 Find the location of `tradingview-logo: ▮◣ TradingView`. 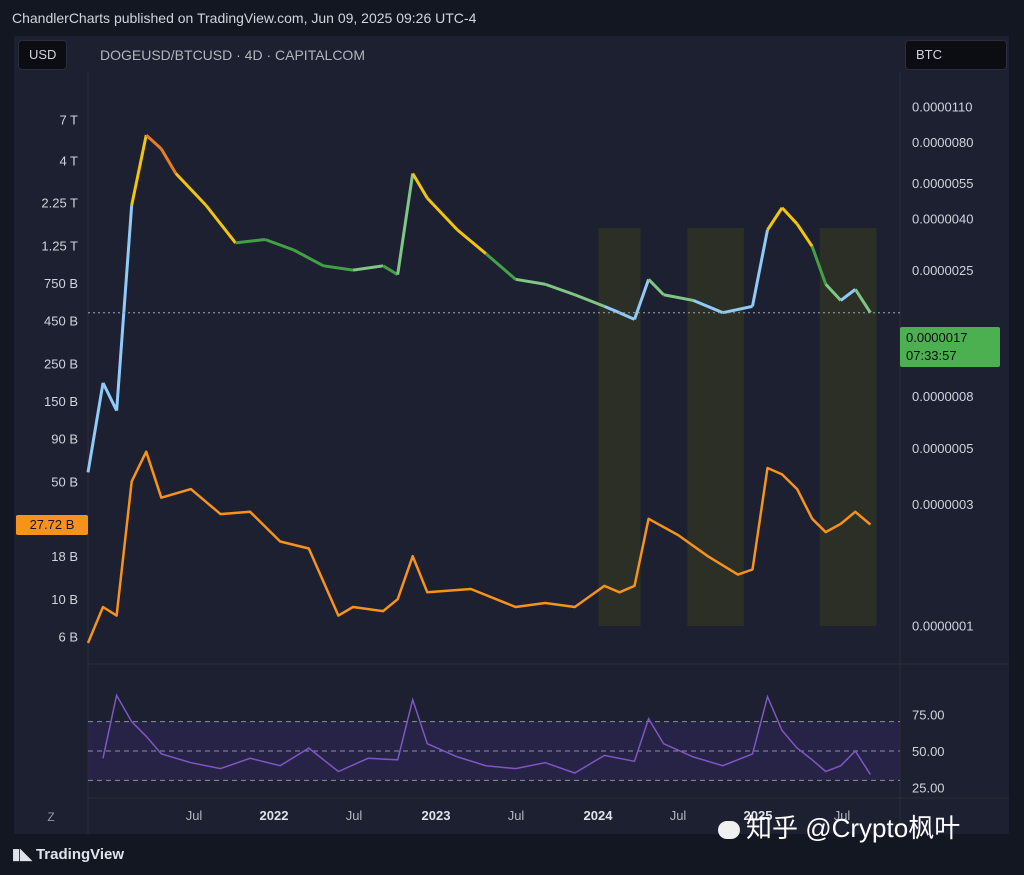

tradingview-logo: ▮◣ TradingView is located at coordinates (68, 854).